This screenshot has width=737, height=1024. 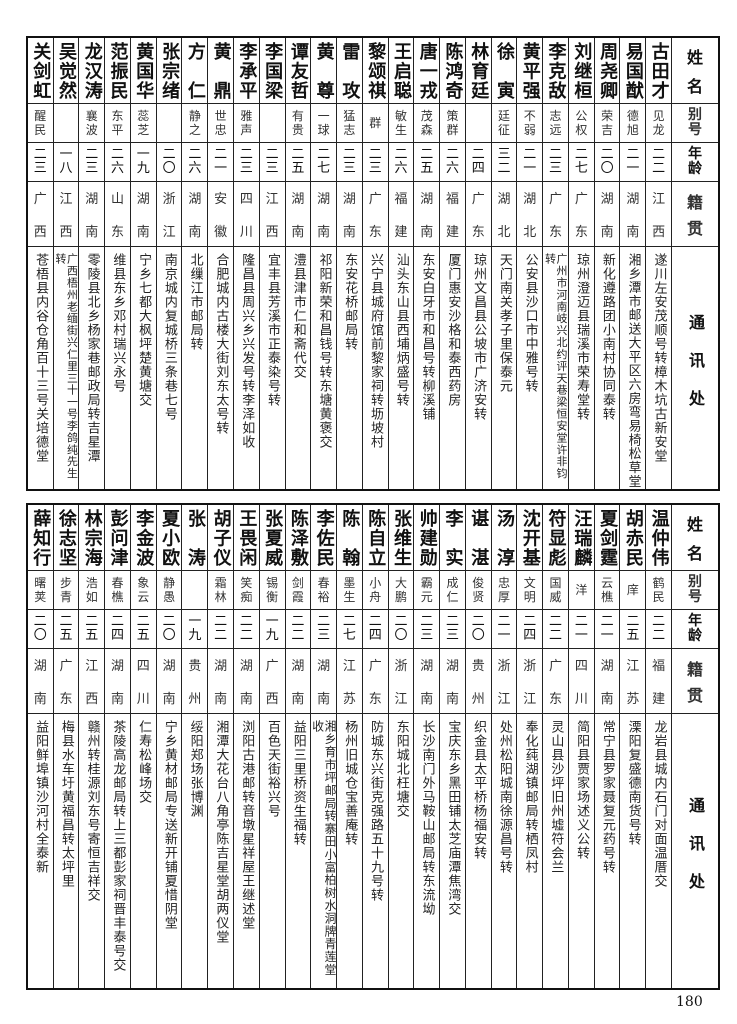 What do you see at coordinates (143, 368) in the screenshot?
I see `person-address-cell: 宁乡七都大枫坪楚黄塘交` at bounding box center [143, 368].